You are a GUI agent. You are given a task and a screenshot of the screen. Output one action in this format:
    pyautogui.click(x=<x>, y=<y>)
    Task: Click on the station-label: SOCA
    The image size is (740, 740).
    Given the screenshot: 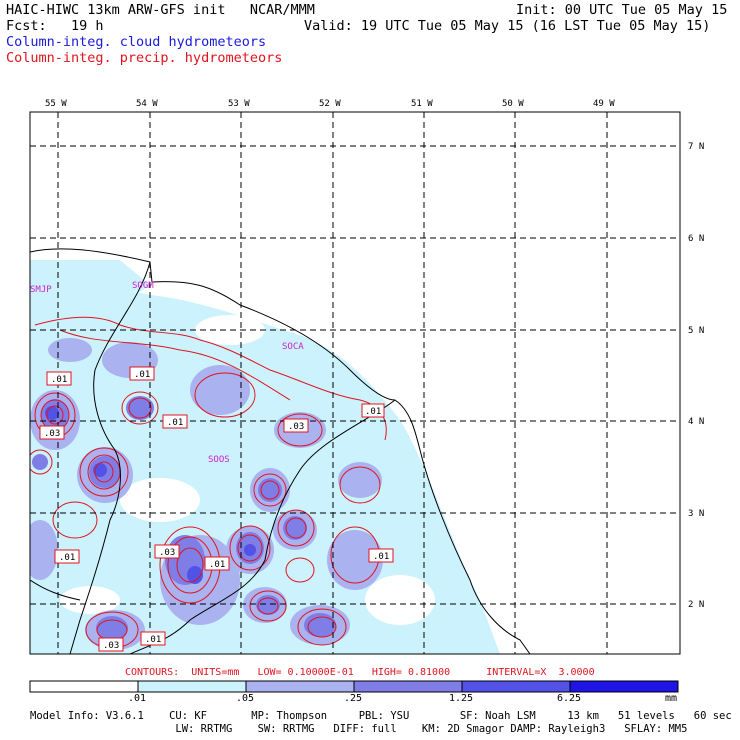 What is the action you would take?
    pyautogui.click(x=293, y=347)
    